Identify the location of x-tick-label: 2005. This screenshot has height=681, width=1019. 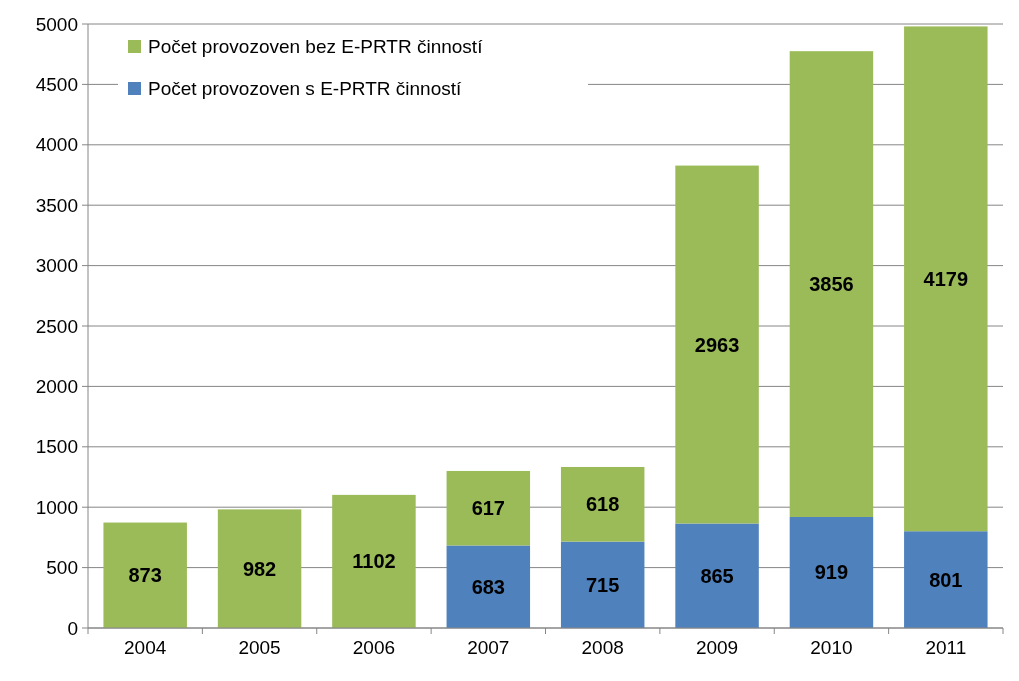
(259, 647).